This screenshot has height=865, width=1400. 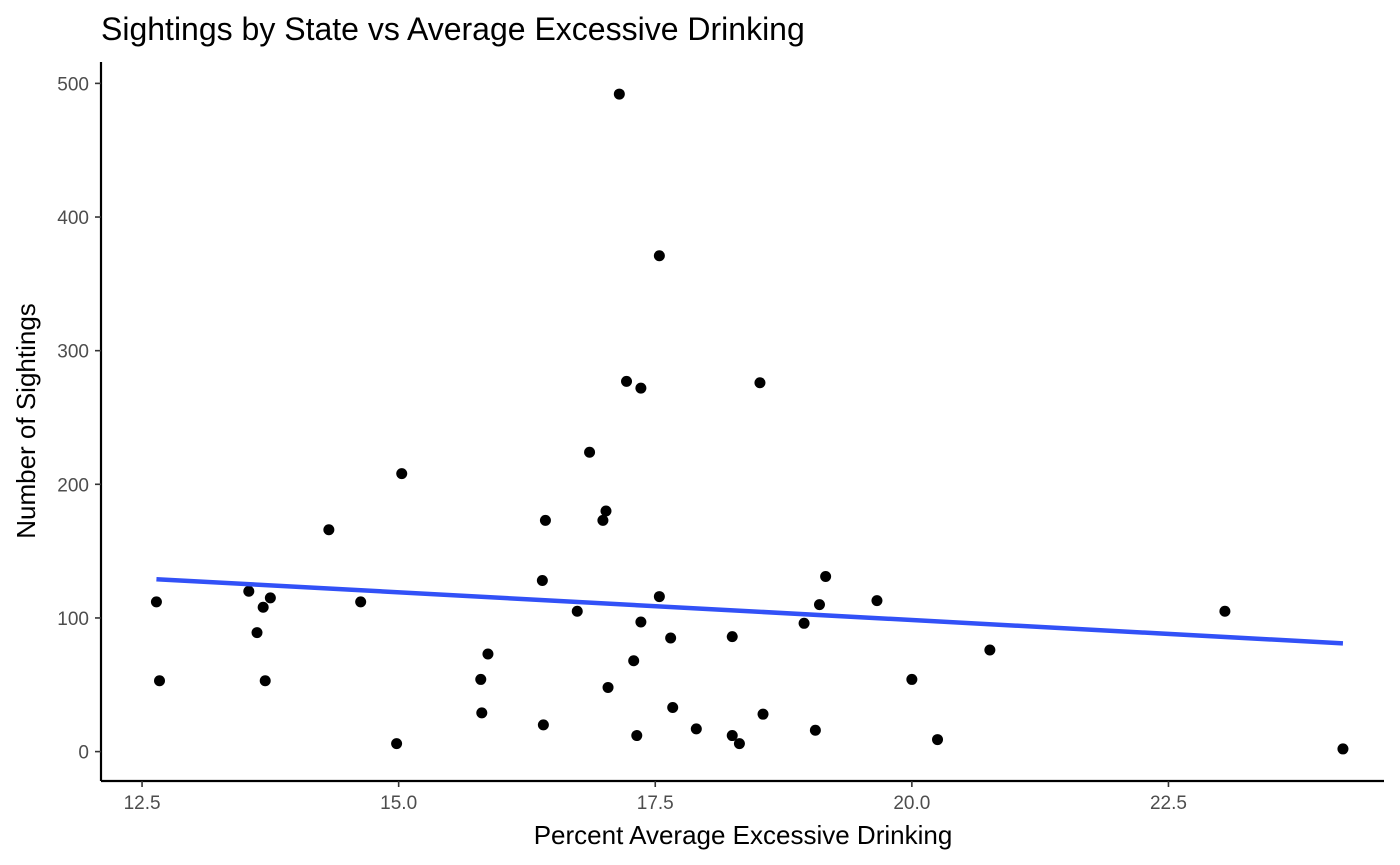 I want to click on x-tick-label: 12.5, so click(x=142, y=803).